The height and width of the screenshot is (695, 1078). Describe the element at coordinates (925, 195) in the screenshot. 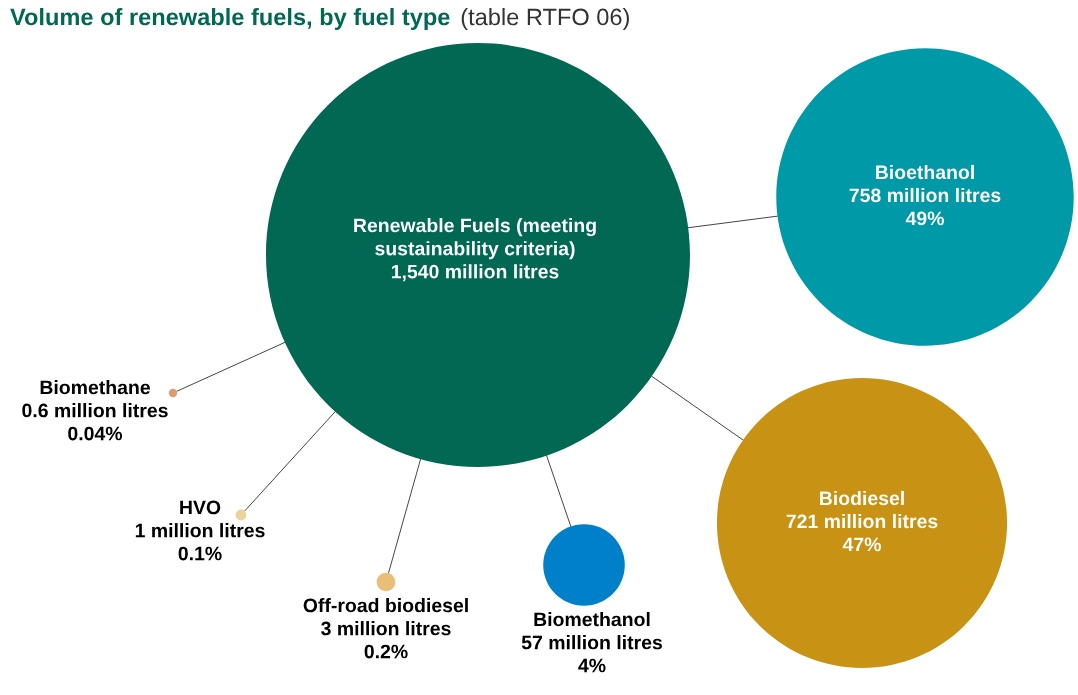

I see `data-label: 758 million litres` at that location.